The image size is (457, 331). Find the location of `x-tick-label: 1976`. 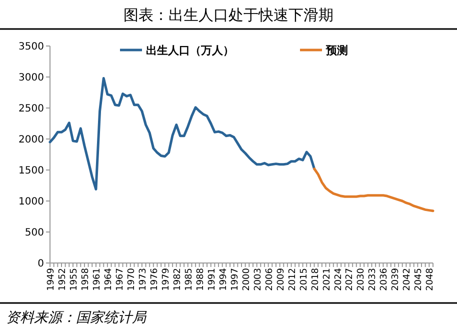

x-tick-label: 1976 is located at coordinates (155, 279).